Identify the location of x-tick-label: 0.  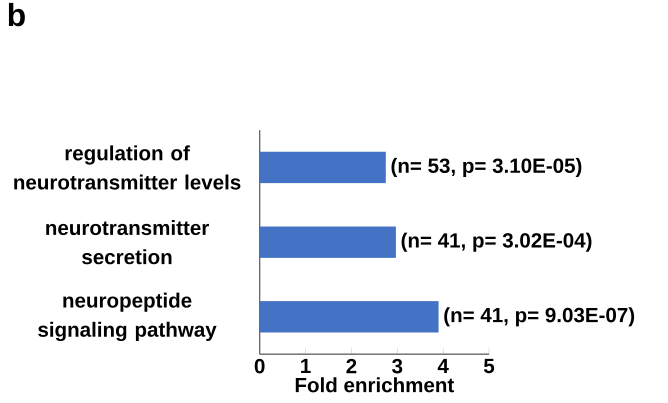
(259, 366).